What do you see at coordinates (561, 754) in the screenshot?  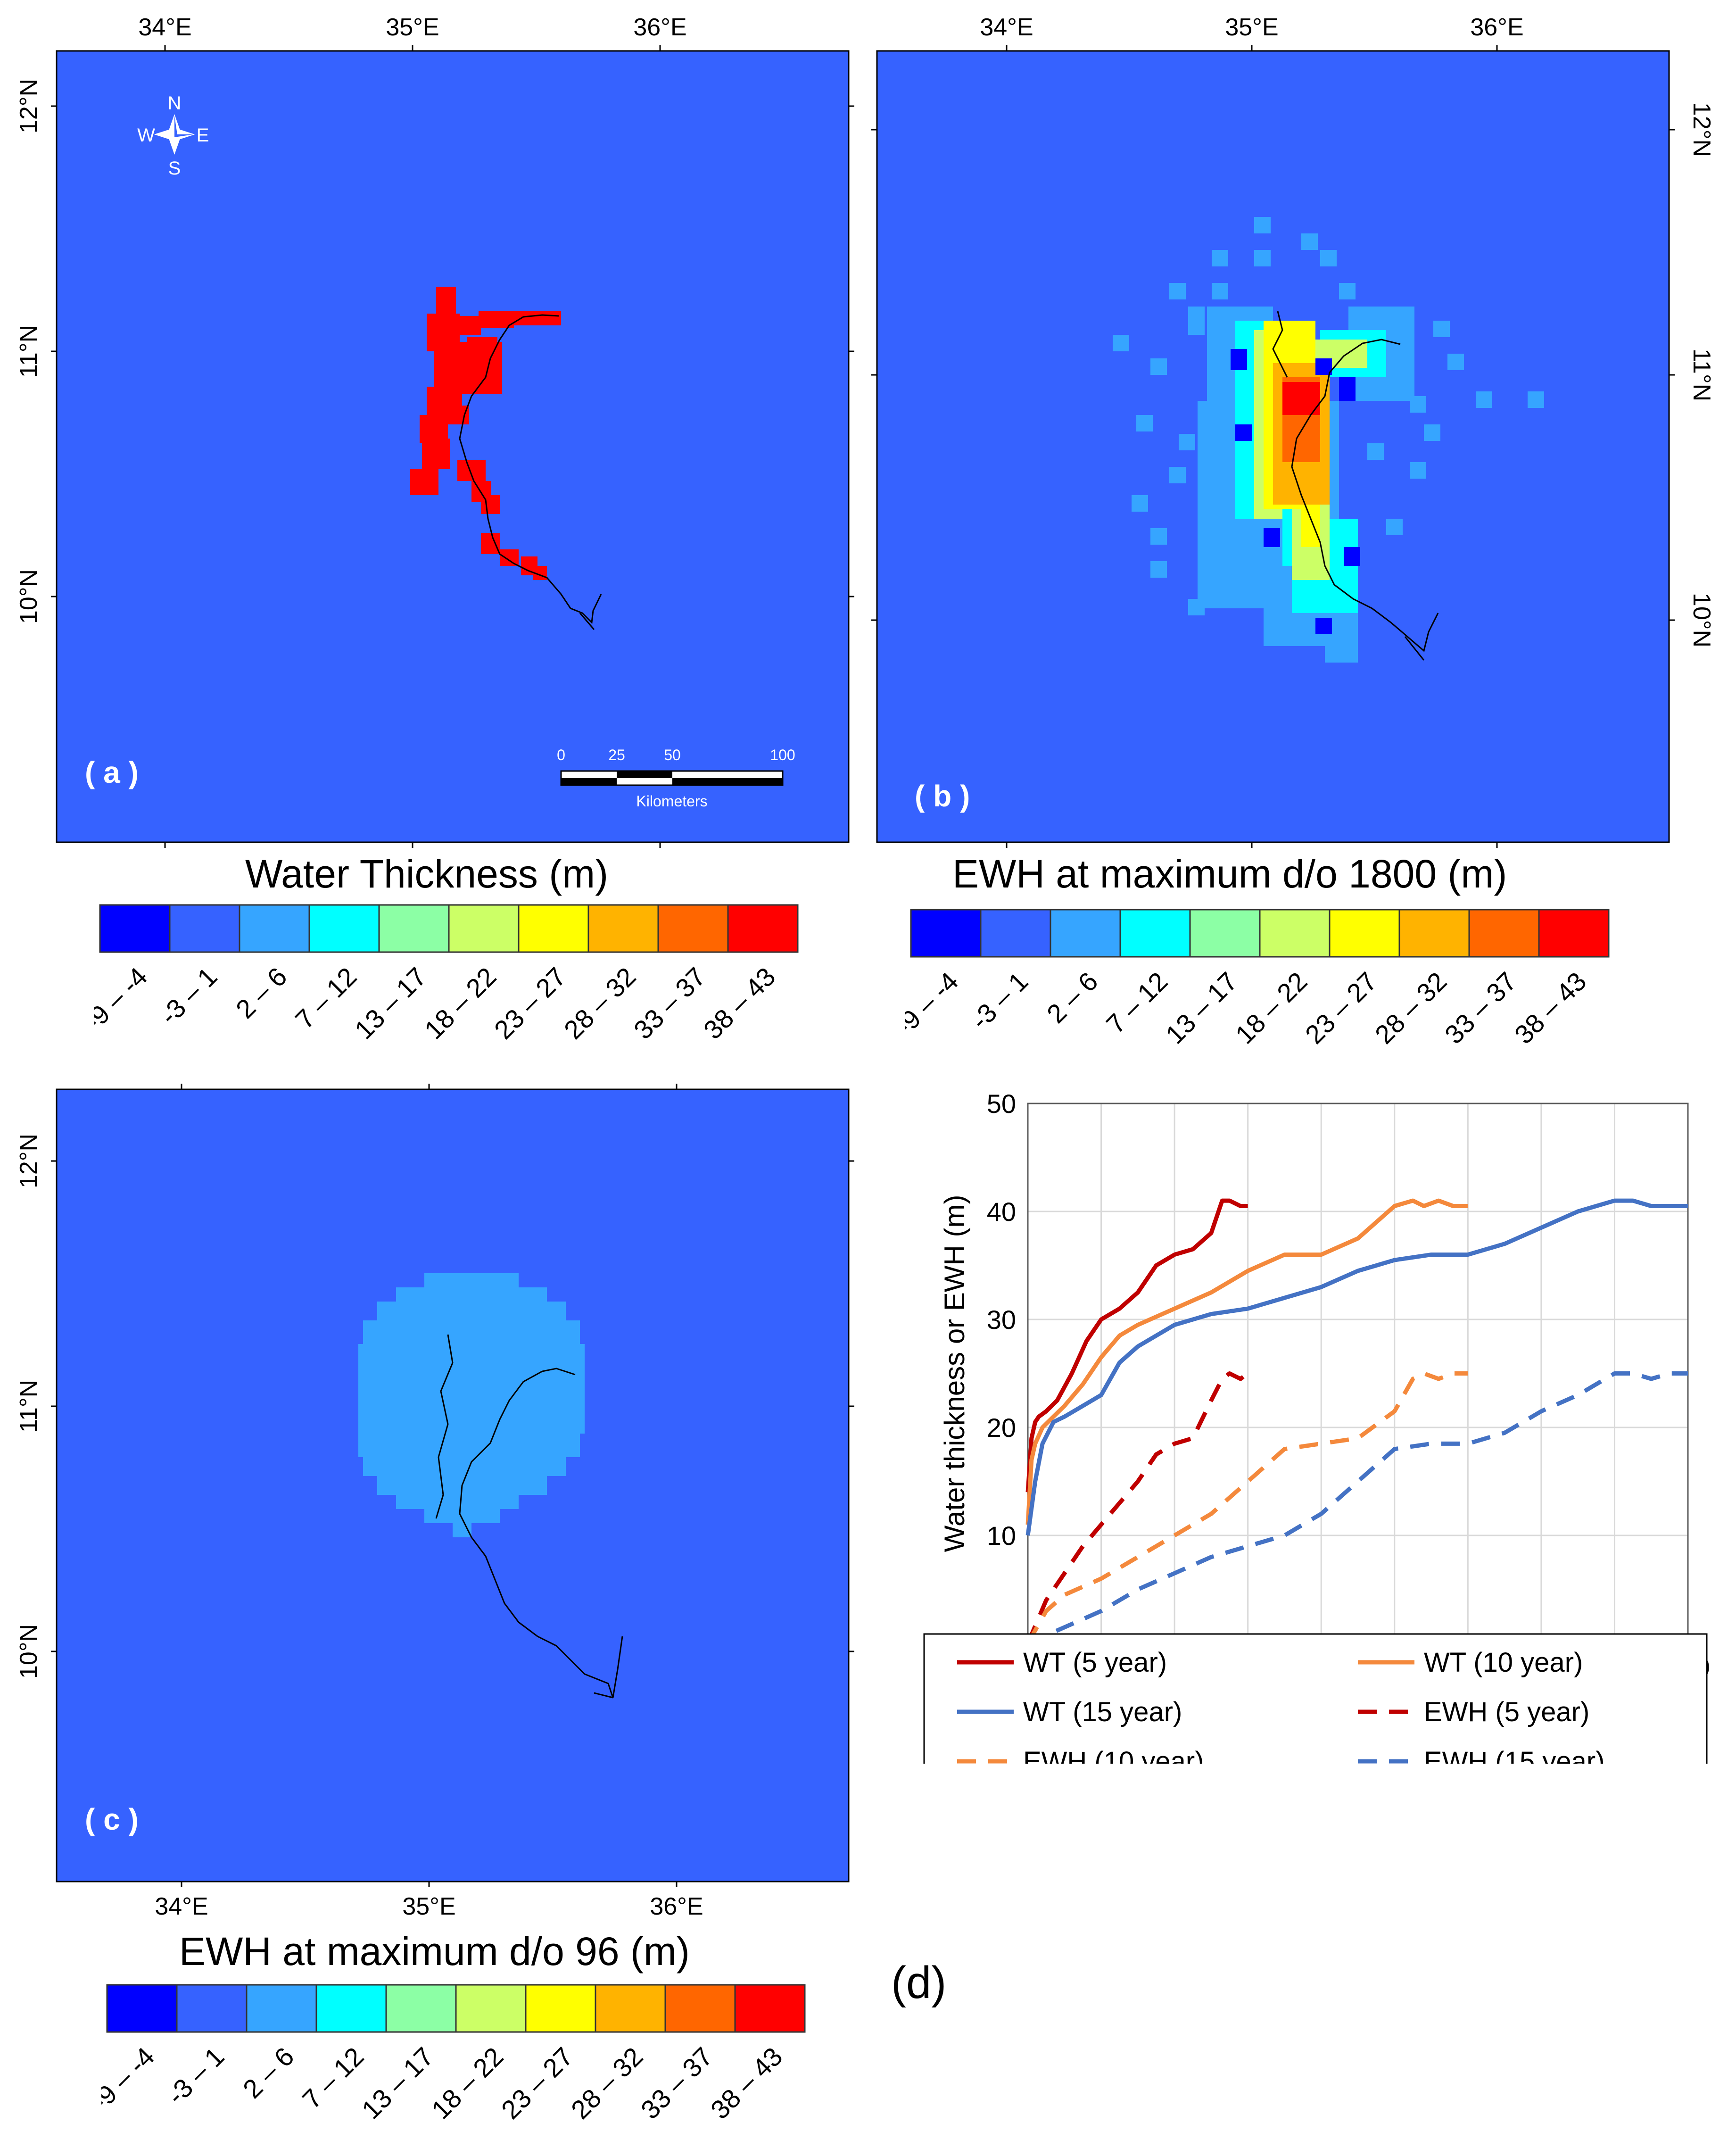 I see `scale-tick-0: 0` at bounding box center [561, 754].